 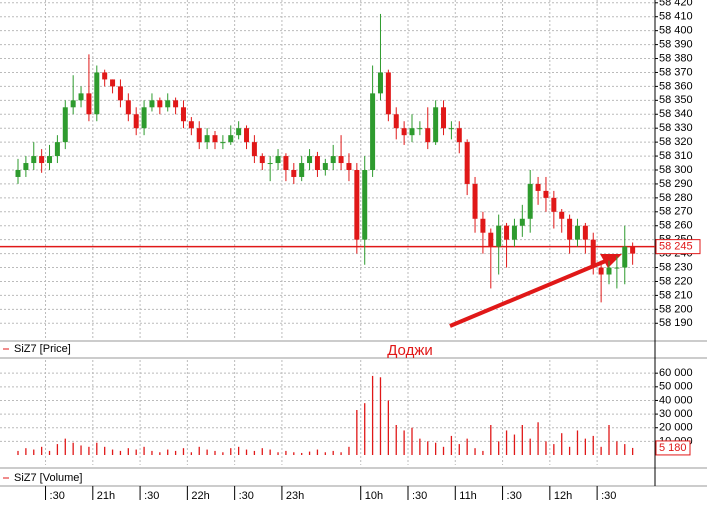 I want to click on x-tick-label: 10h, so click(x=374, y=496).